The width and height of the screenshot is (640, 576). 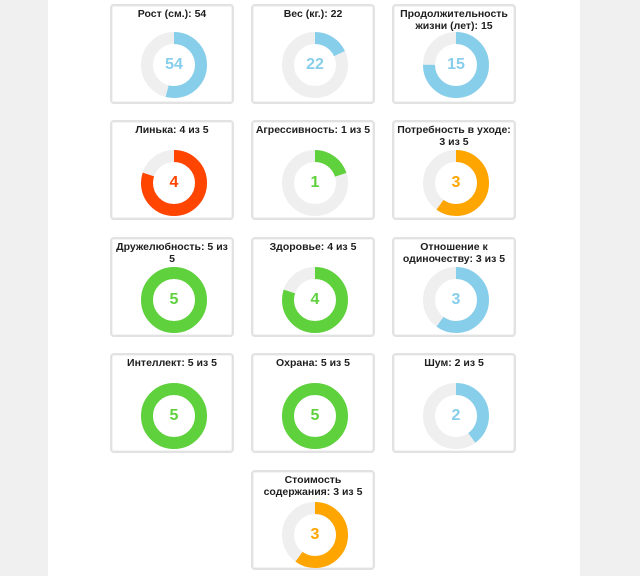 I want to click on donut-chart: 1, so click(x=315, y=183).